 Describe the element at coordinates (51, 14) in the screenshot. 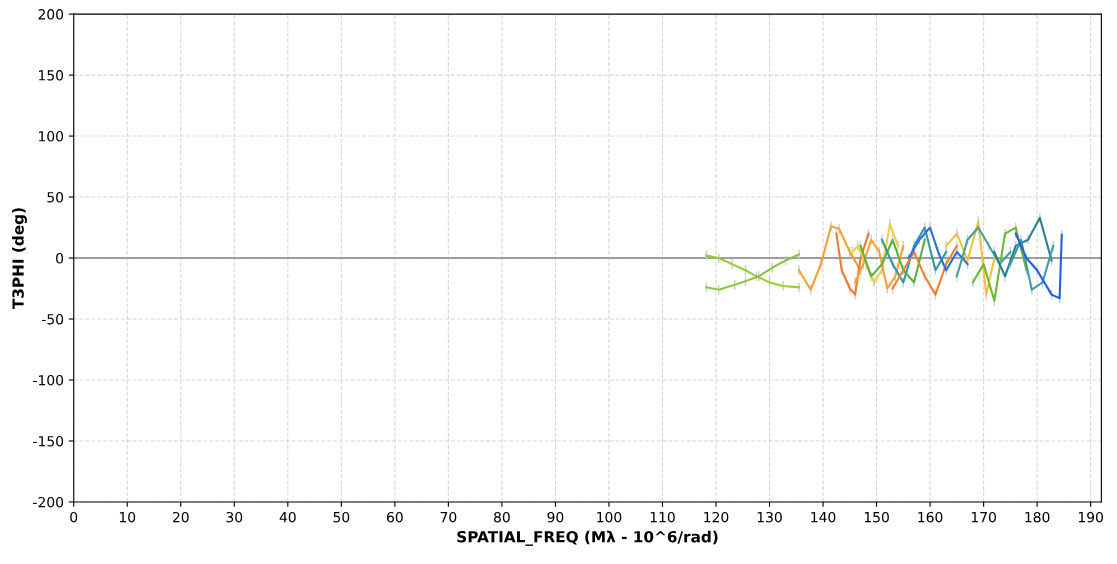

I see `y-tick-label: 200` at that location.